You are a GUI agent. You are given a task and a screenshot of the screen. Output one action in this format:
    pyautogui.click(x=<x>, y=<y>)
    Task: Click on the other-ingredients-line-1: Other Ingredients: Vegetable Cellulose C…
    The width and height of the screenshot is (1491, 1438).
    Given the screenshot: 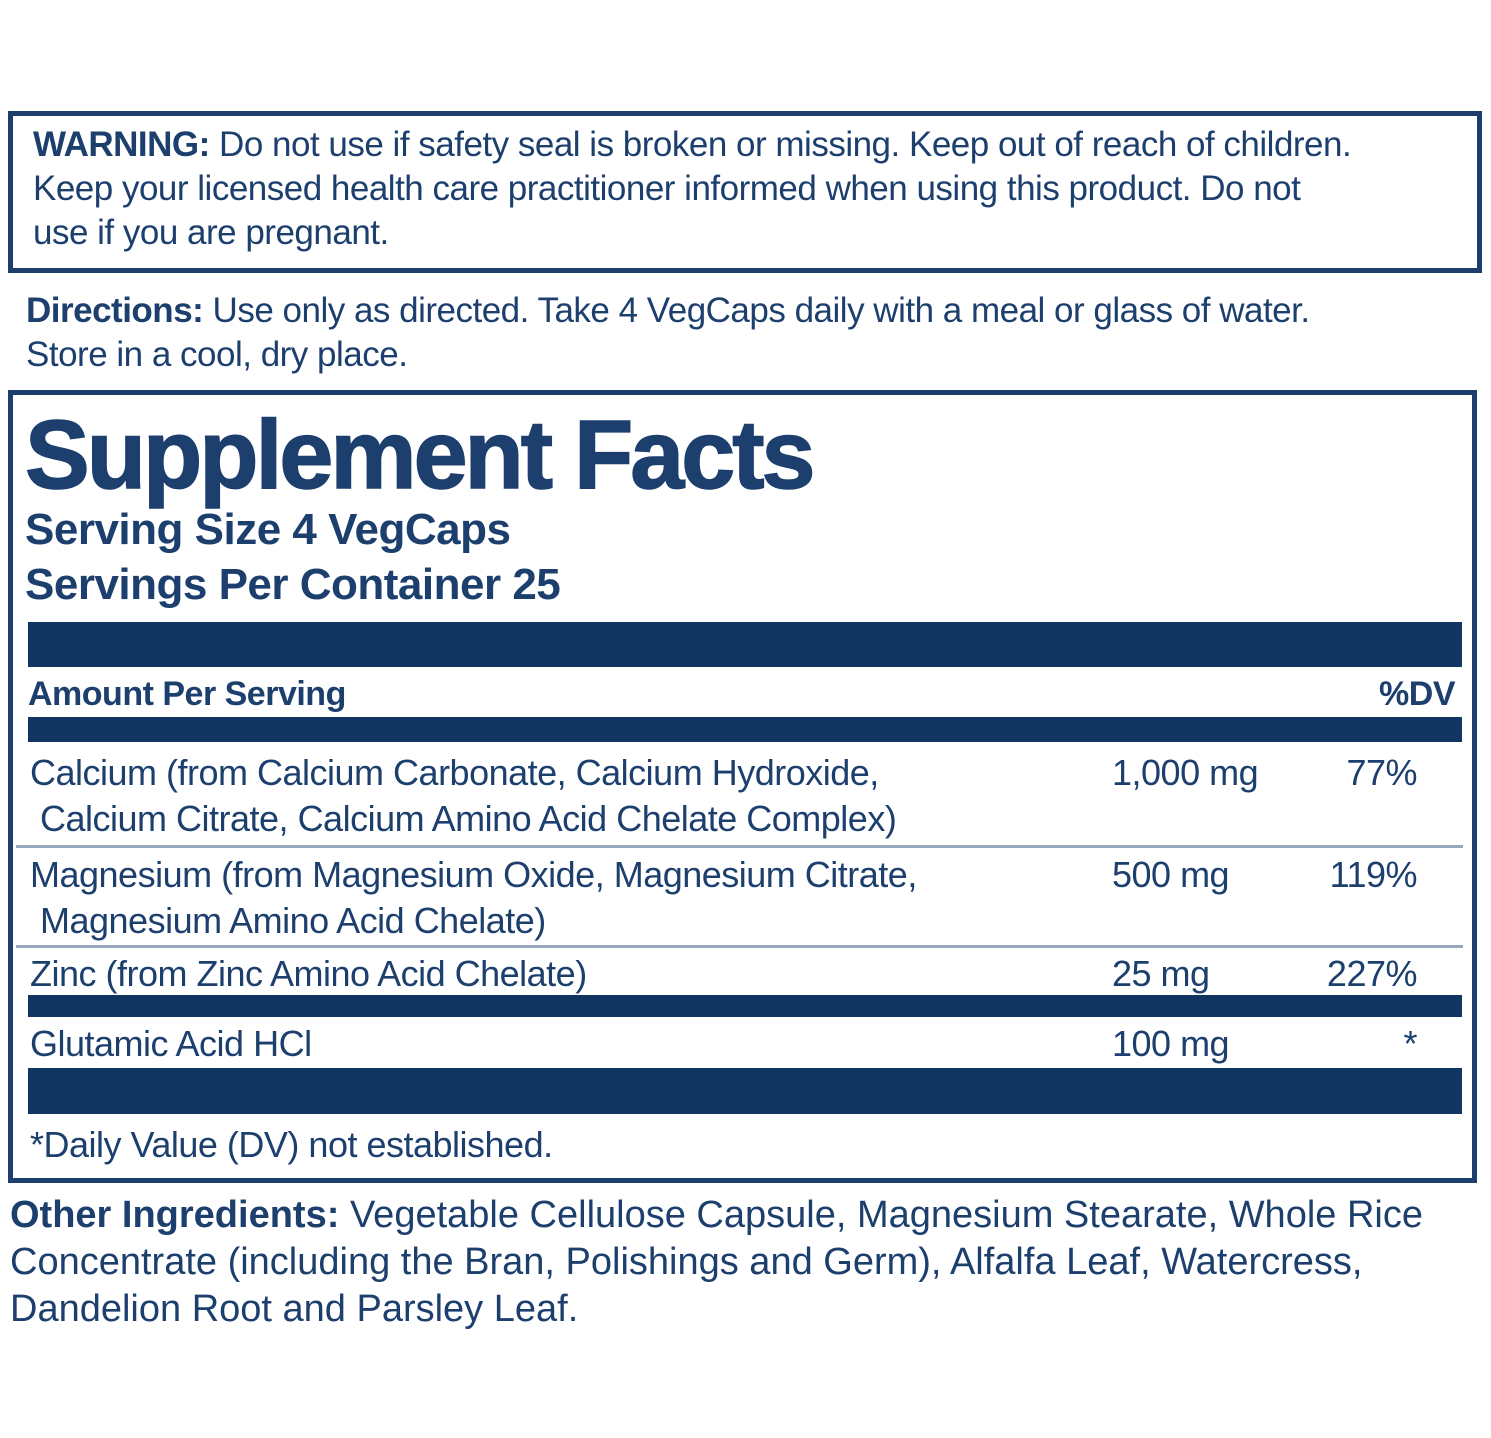 What is the action you would take?
    pyautogui.click(x=716, y=1215)
    